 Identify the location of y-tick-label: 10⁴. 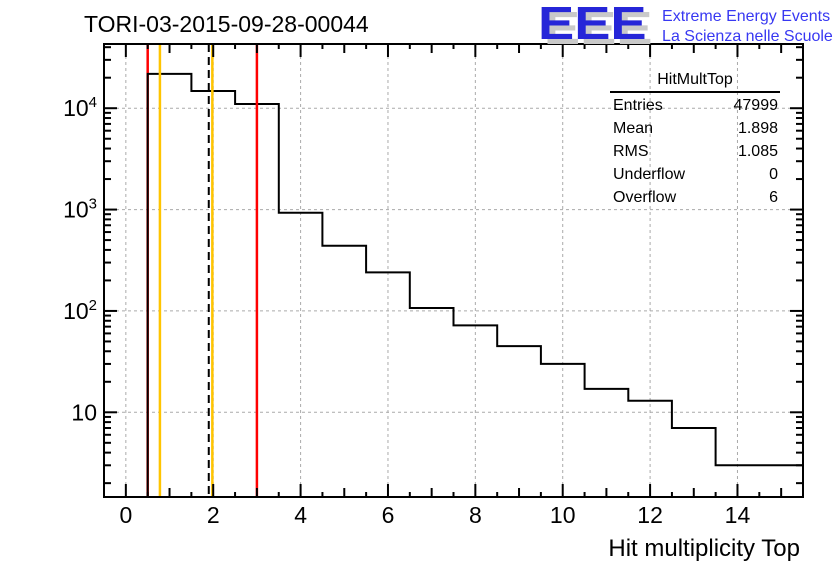
(80, 107).